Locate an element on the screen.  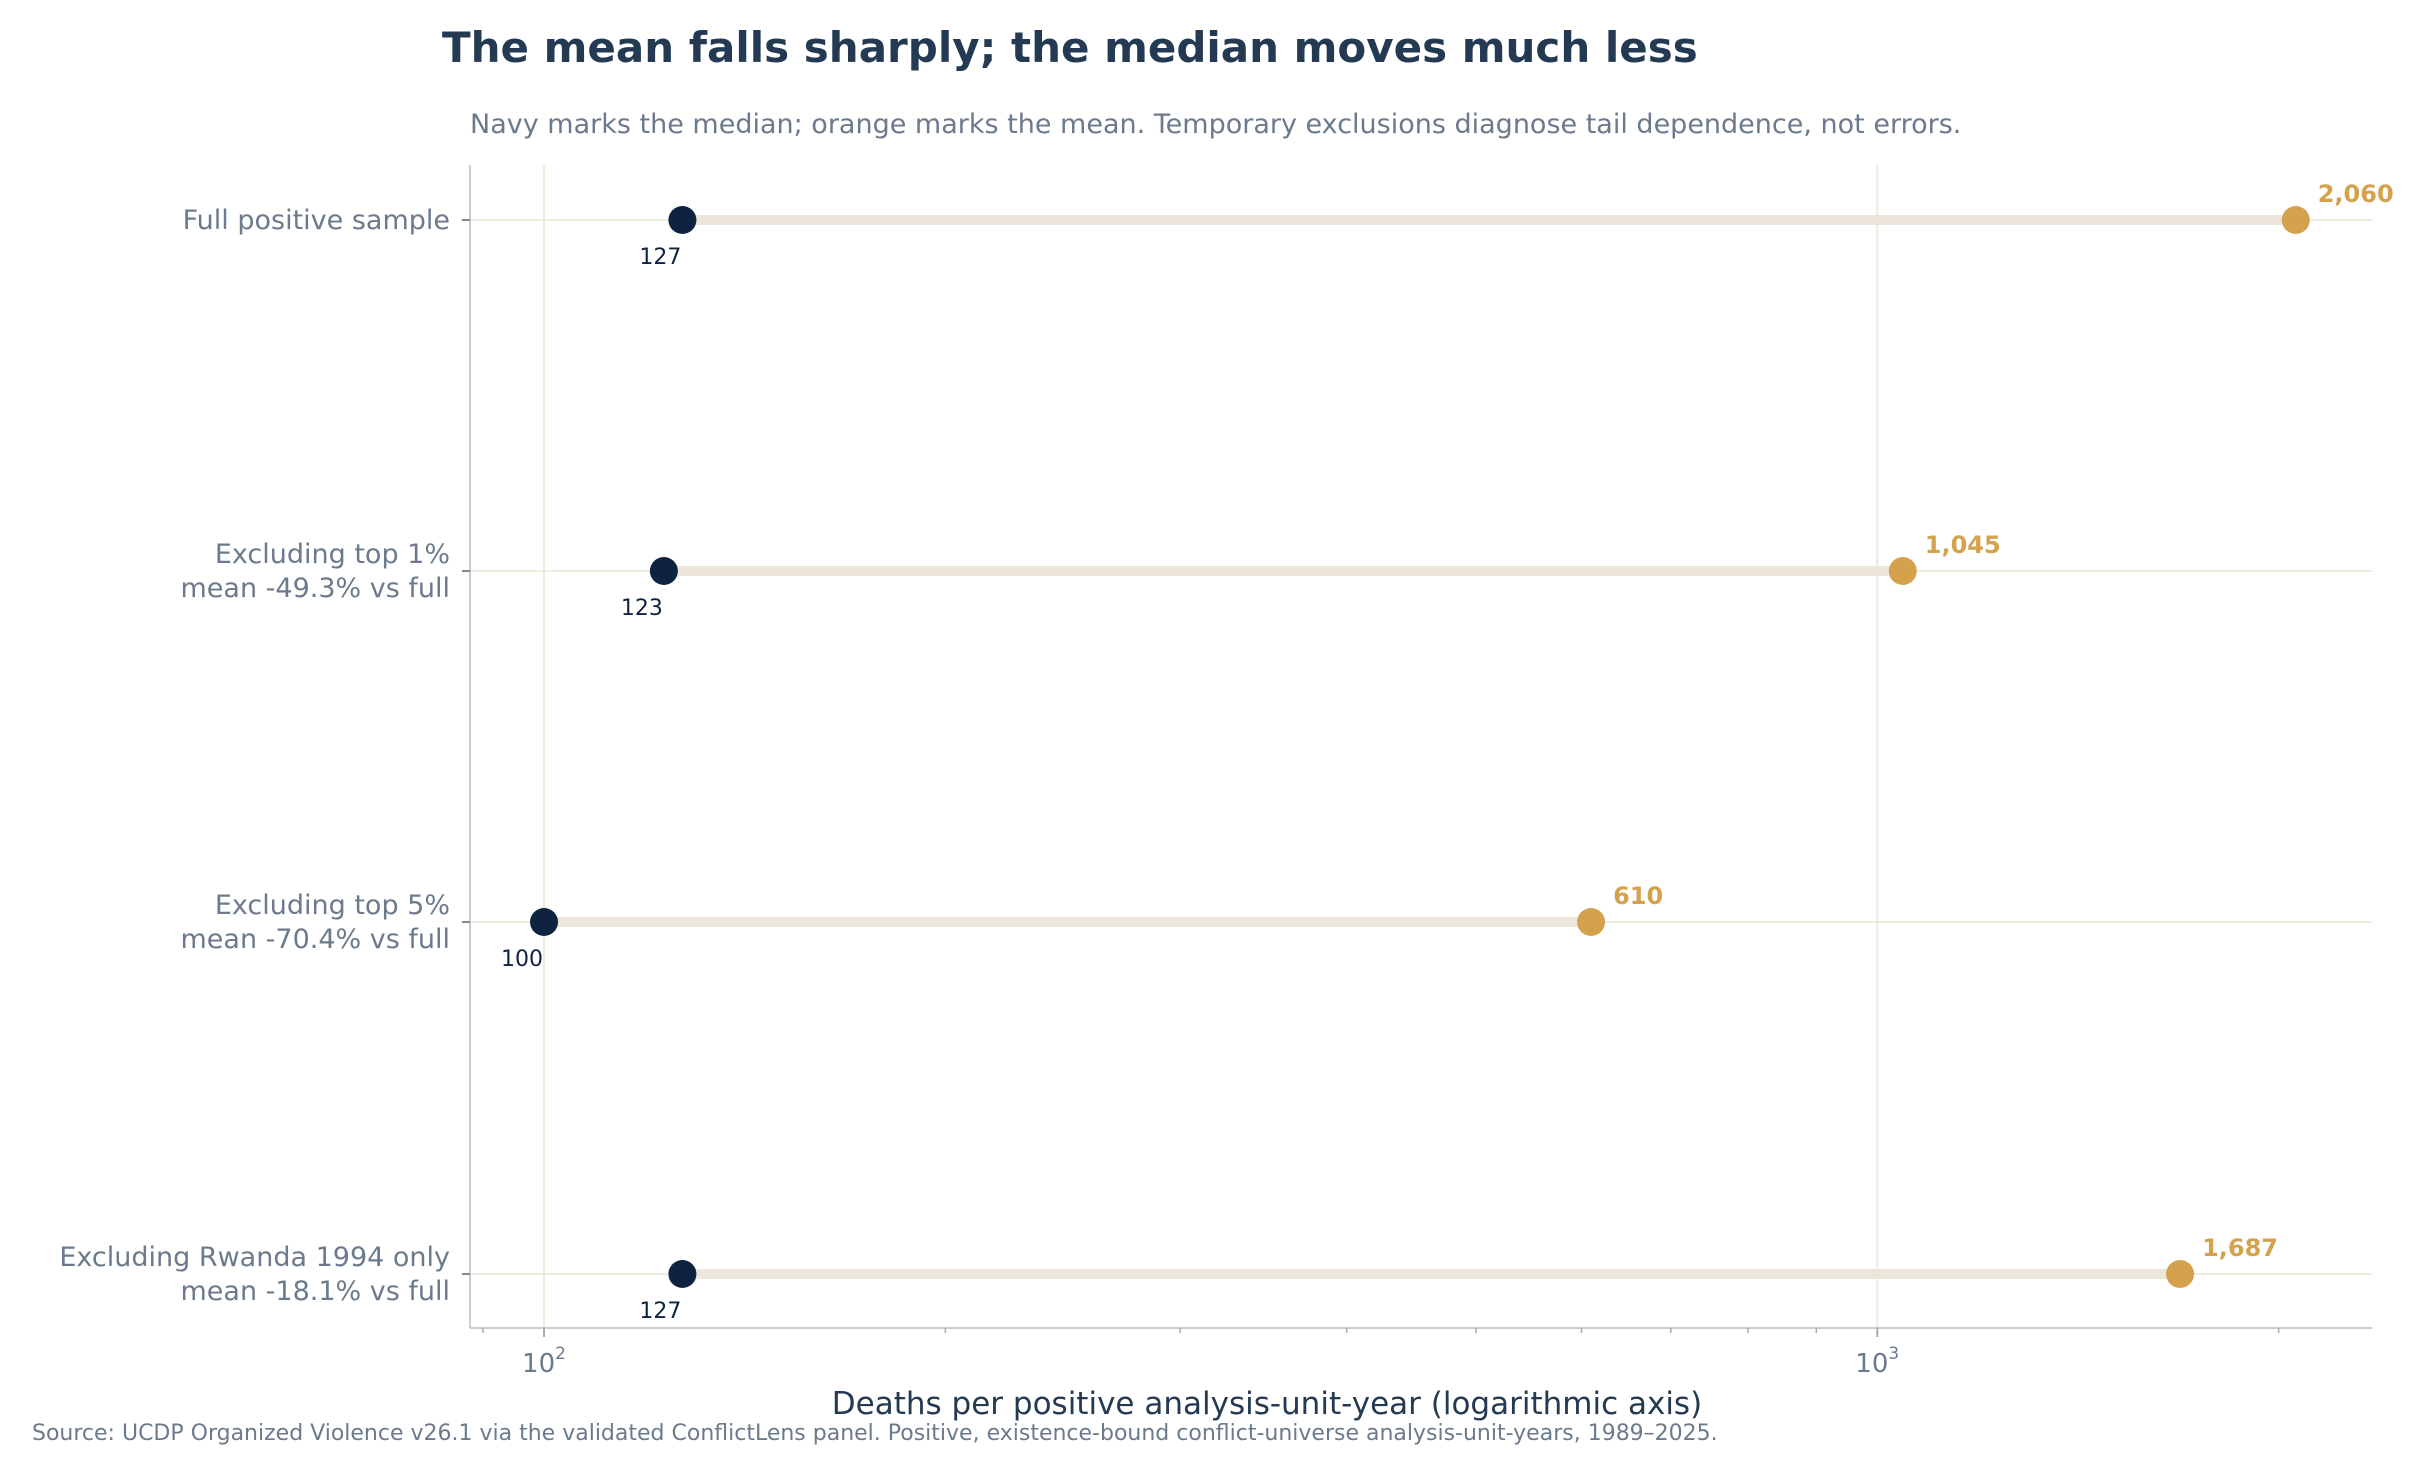
mean-value-label: 1,687 is located at coordinates (2240, 1248).